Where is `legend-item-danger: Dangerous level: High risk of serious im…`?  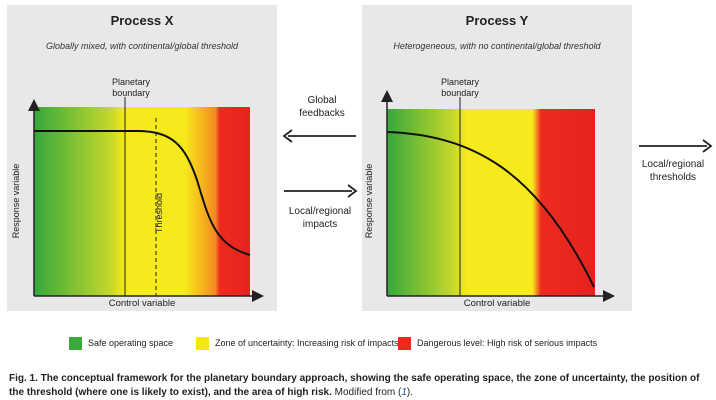 legend-item-danger: Dangerous level: High risk of serious im… is located at coordinates (497, 343).